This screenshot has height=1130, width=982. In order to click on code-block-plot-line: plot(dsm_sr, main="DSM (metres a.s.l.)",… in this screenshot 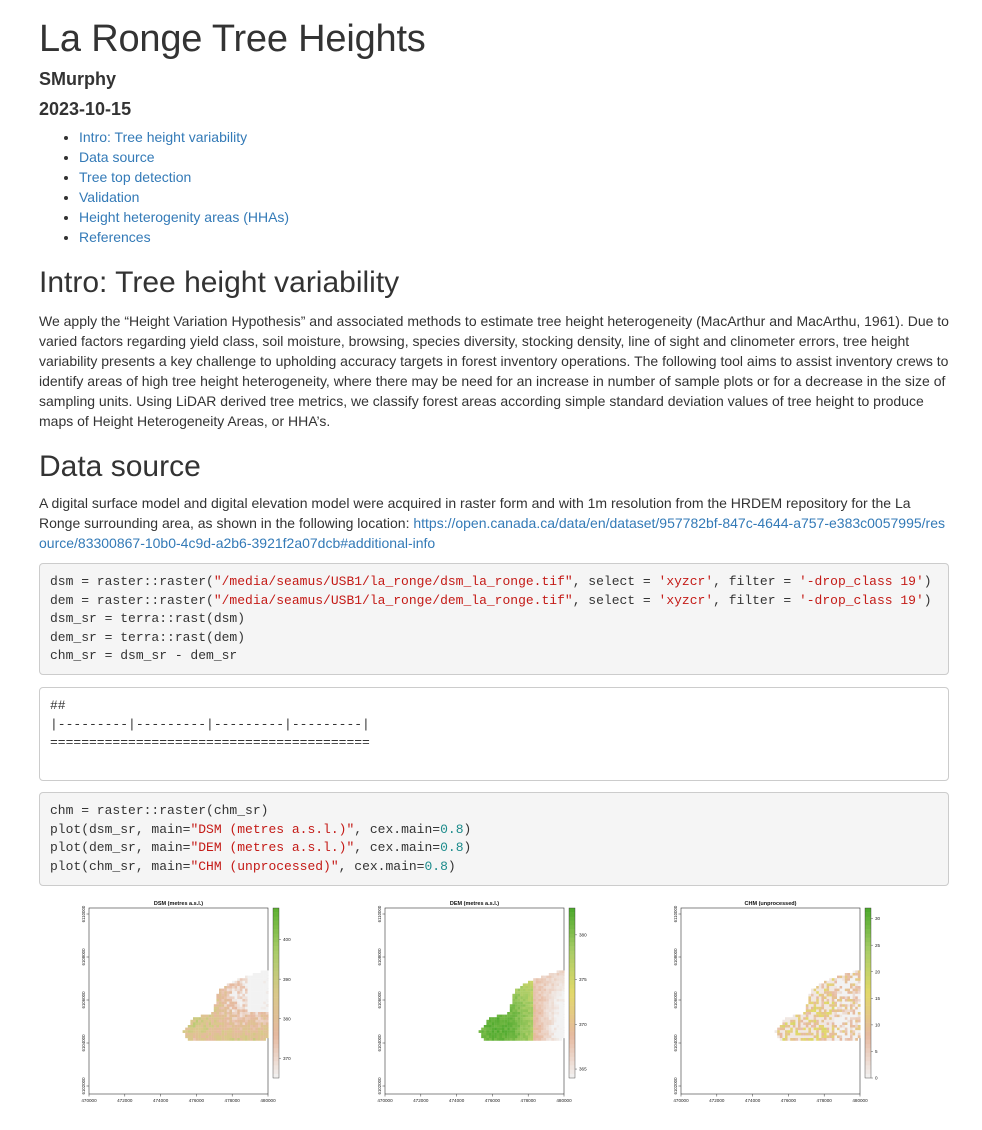, I will do `click(494, 830)`.